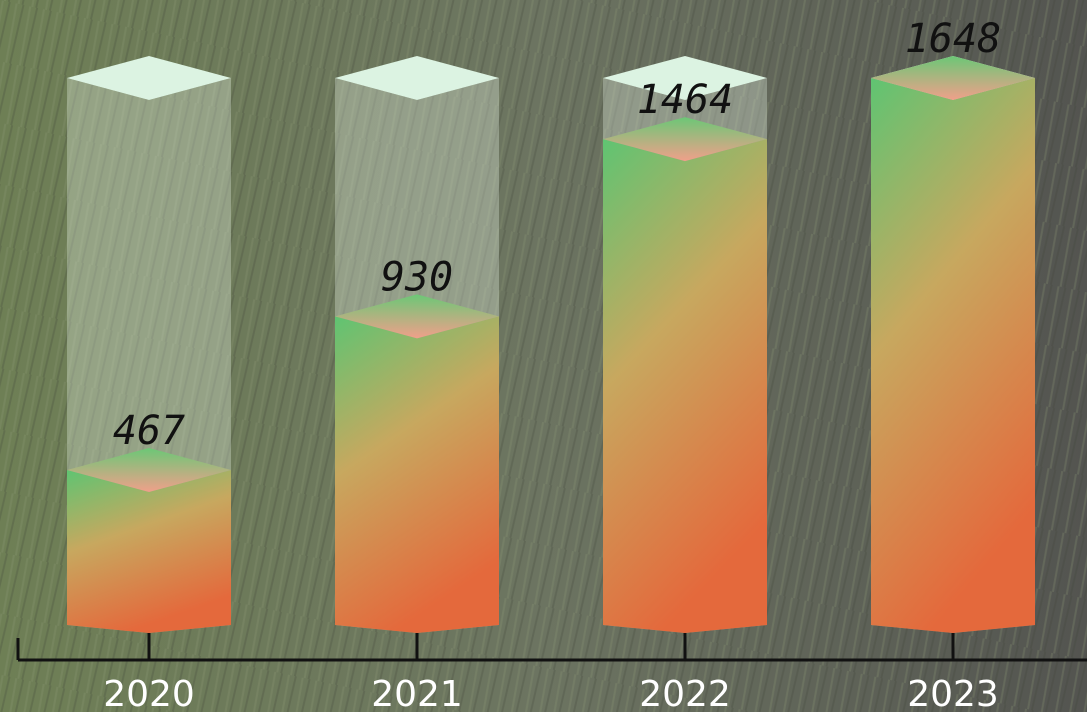  What do you see at coordinates (417, 277) in the screenshot?
I see `value-label: 930` at bounding box center [417, 277].